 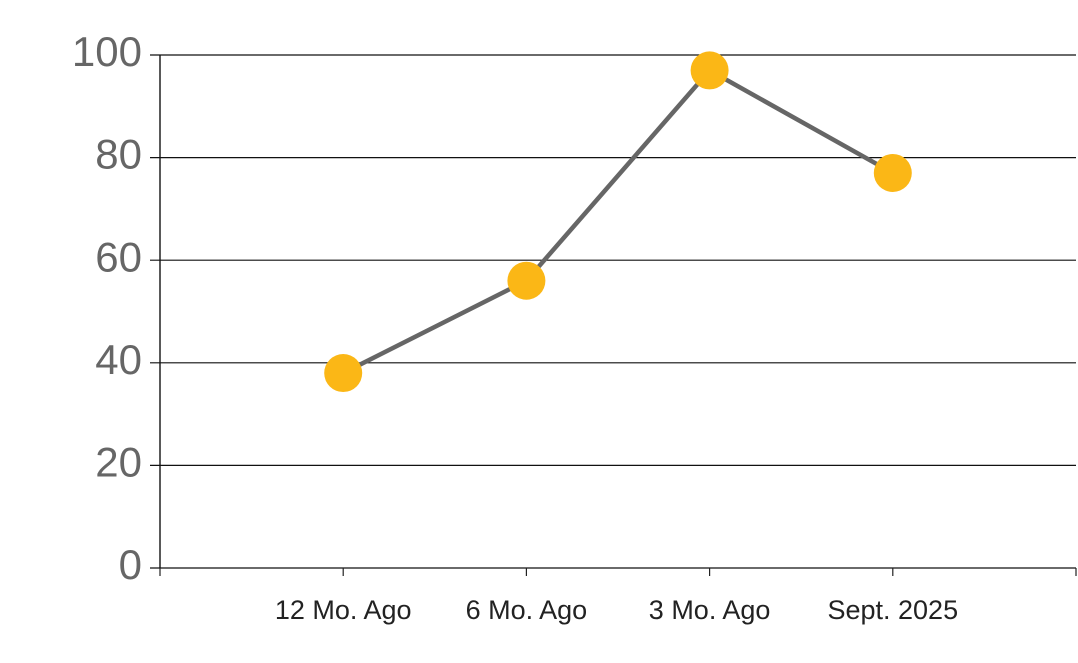 What do you see at coordinates (892, 610) in the screenshot?
I see `x-tick-label: Sept. 2025` at bounding box center [892, 610].